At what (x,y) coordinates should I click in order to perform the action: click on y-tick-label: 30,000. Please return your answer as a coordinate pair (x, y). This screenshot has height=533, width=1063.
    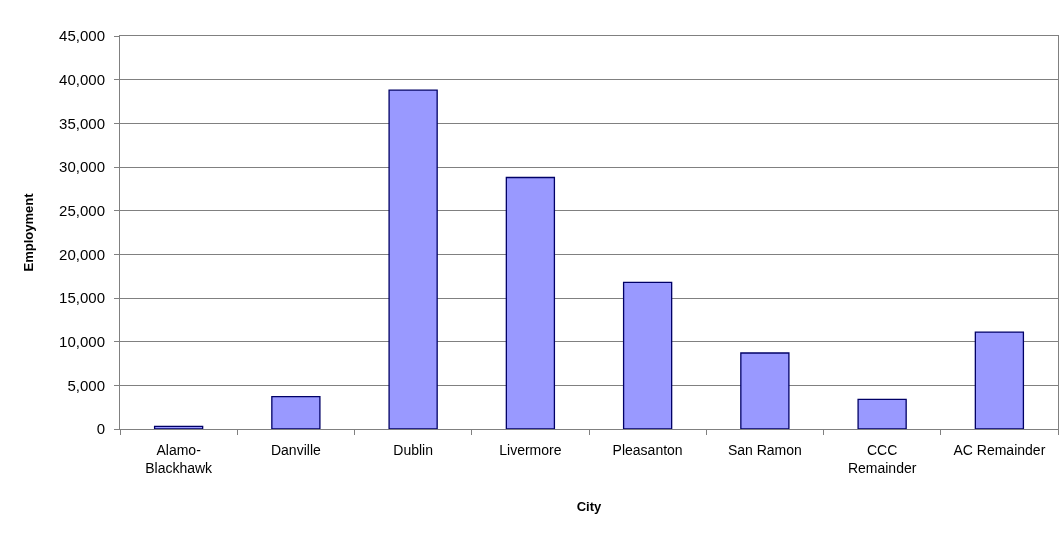
    Looking at the image, I should click on (82, 167).